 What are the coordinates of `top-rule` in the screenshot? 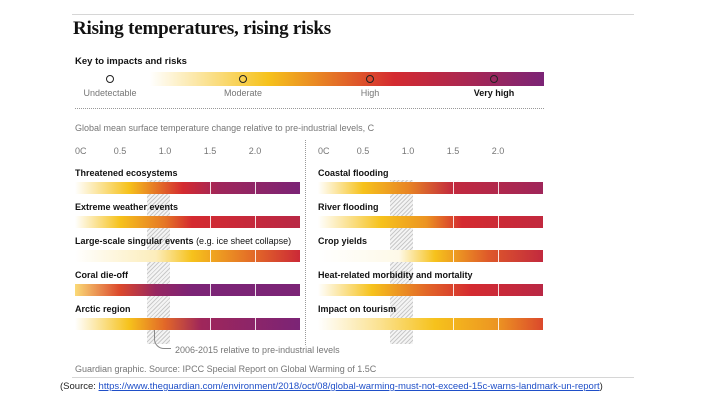 It's located at (353, 14).